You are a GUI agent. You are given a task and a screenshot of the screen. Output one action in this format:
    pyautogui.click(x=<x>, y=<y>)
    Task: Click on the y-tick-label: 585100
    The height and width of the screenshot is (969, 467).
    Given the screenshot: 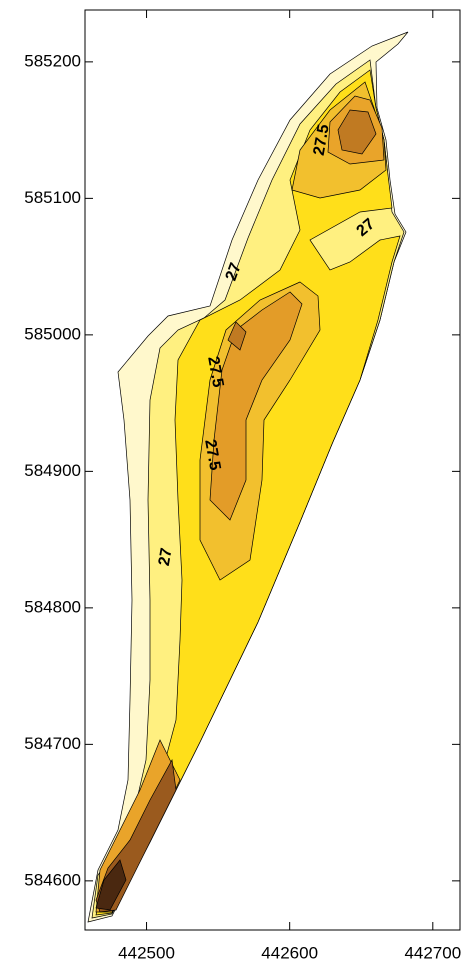 What is the action you would take?
    pyautogui.click(x=52, y=197)
    